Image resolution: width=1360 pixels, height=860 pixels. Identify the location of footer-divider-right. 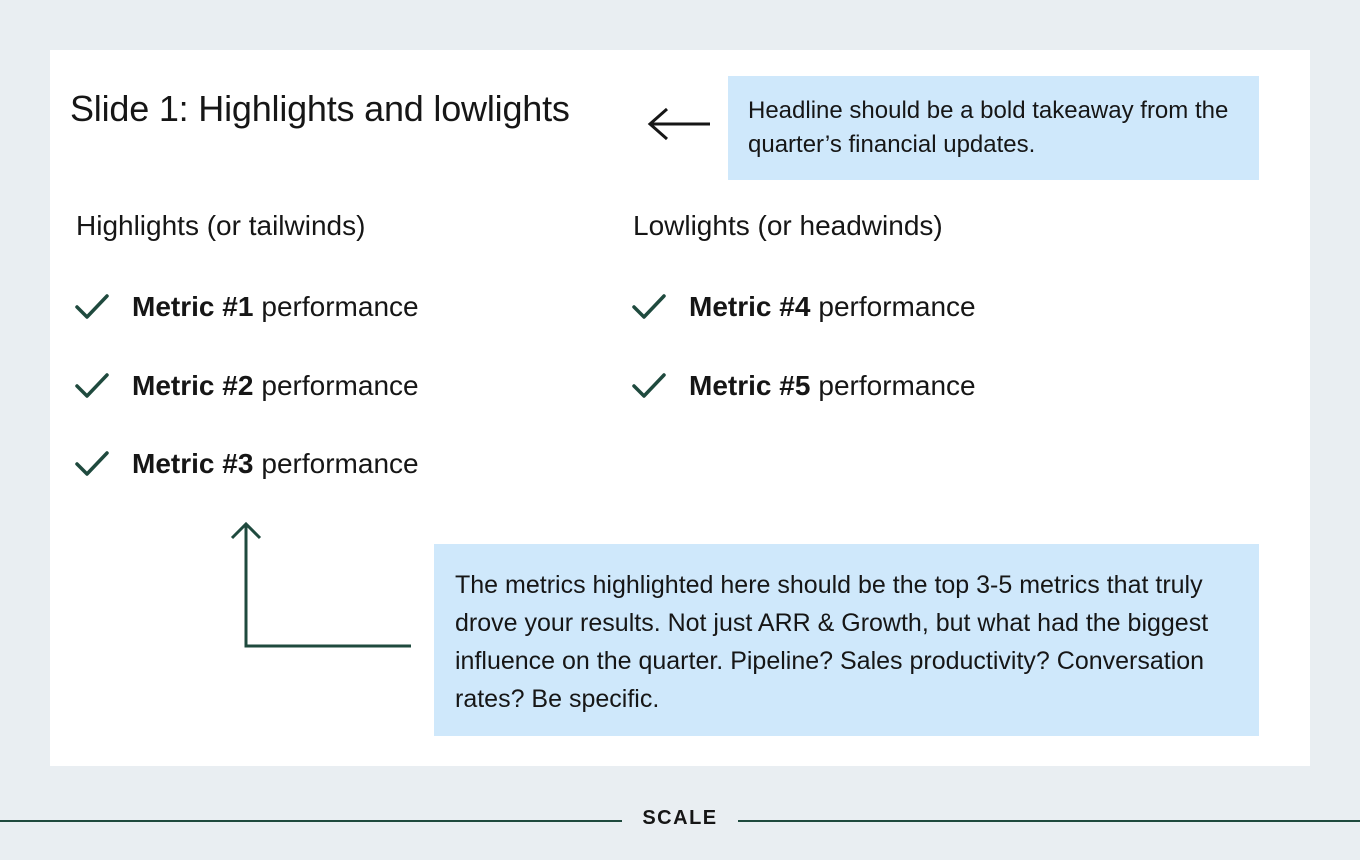
(1049, 821).